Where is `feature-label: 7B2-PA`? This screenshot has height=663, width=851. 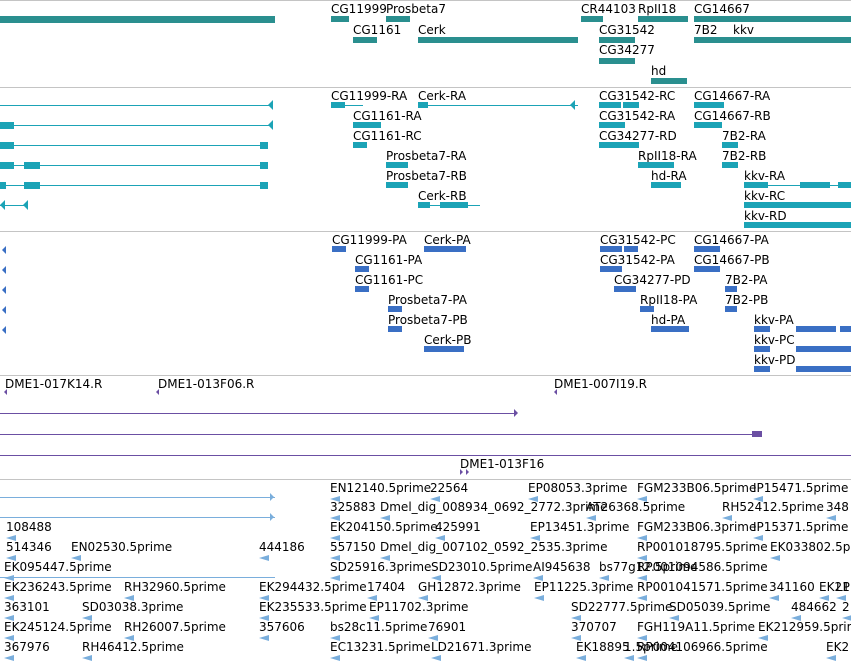
feature-label: 7B2-PA is located at coordinates (746, 280).